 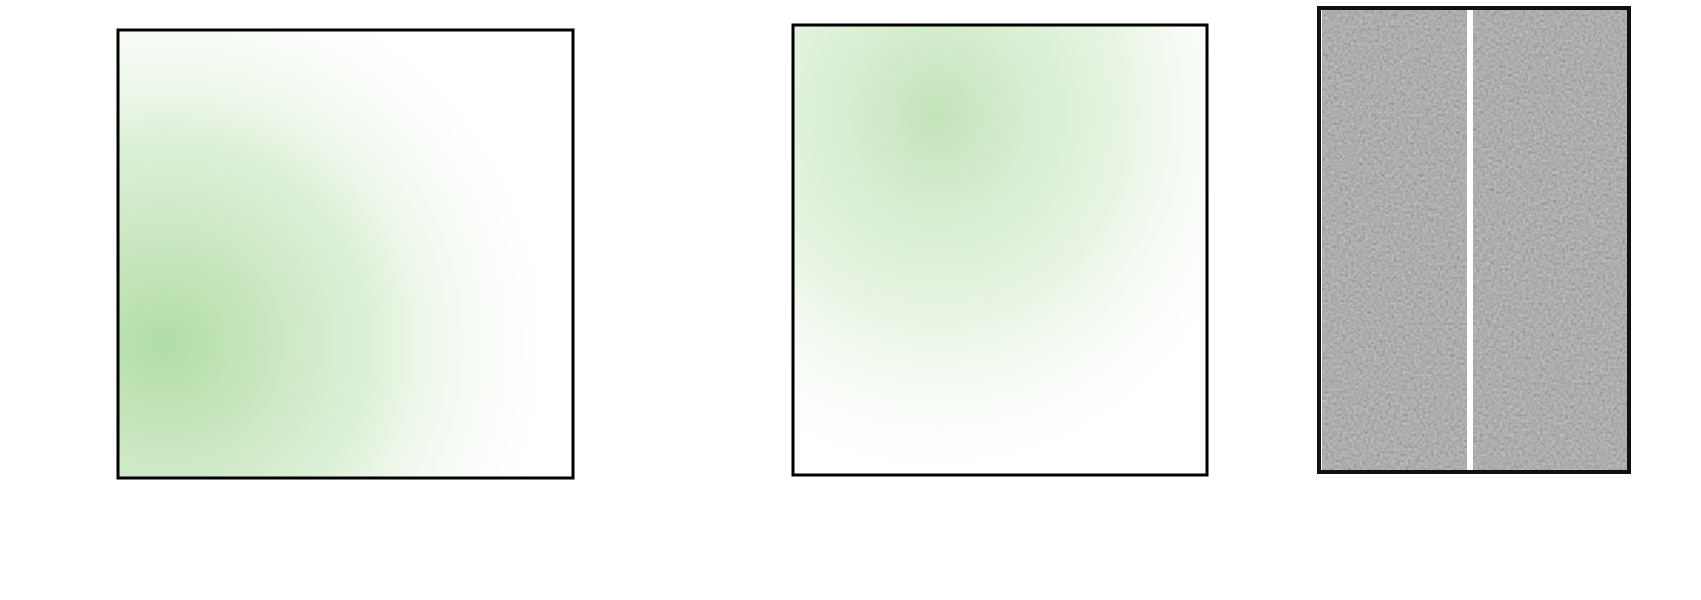 I want to click on cutout-frame, so click(x=1474, y=240).